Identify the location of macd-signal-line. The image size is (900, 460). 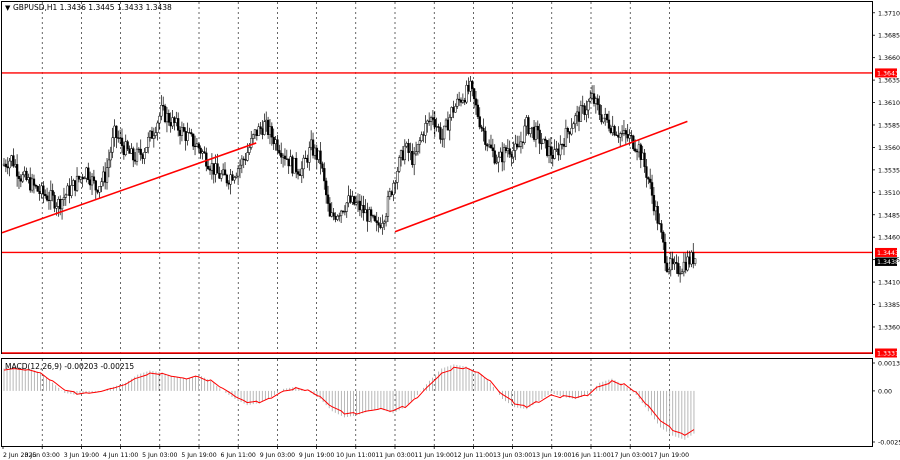
(349, 401).